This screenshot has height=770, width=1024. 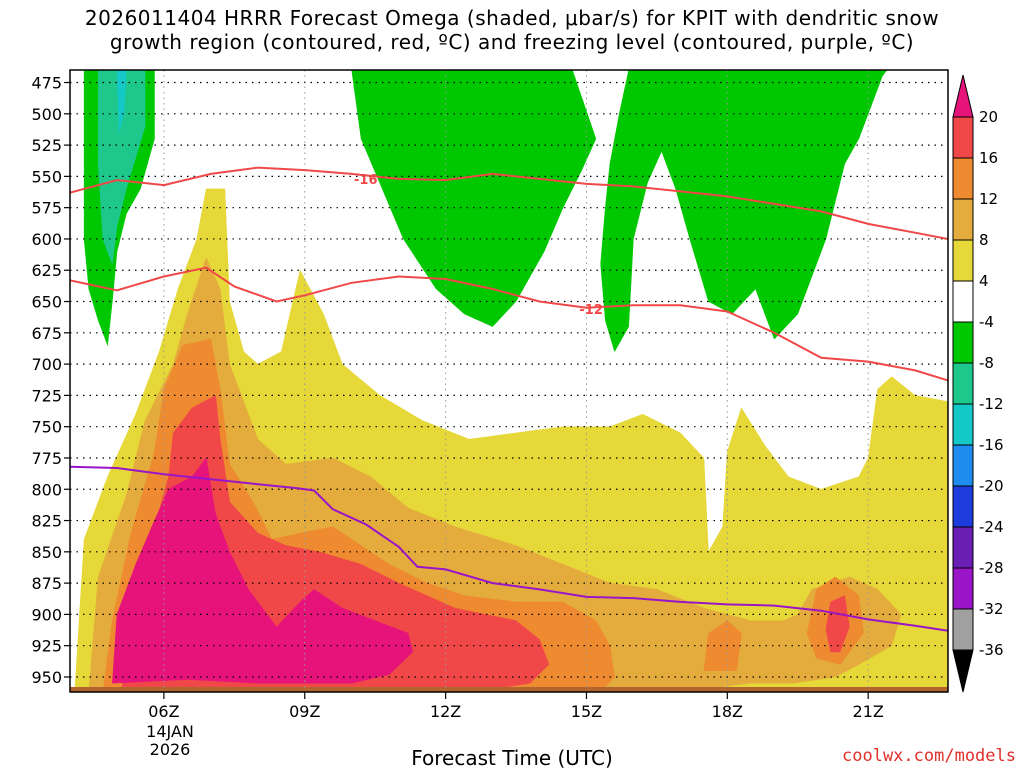 I want to click on y-tick-label: 925, so click(x=46, y=646).